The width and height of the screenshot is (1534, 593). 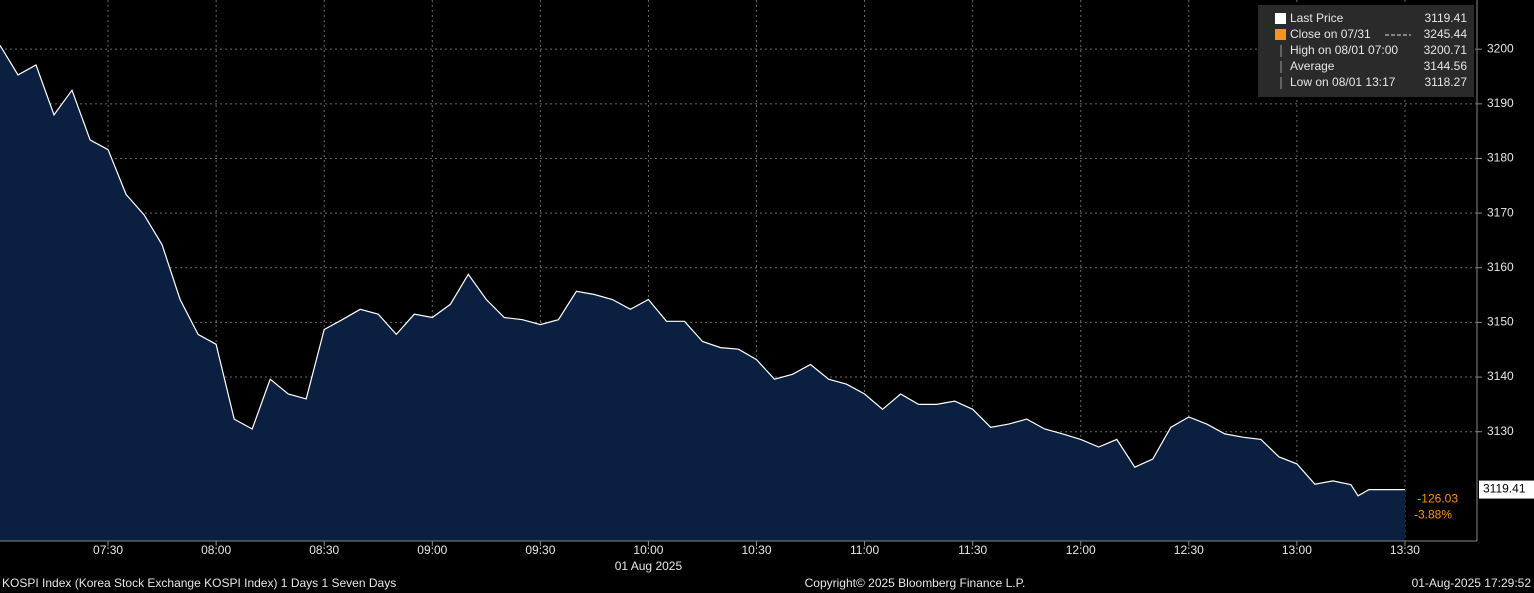 I want to click on legend-label: High on 08/01 07:00, so click(x=1344, y=50).